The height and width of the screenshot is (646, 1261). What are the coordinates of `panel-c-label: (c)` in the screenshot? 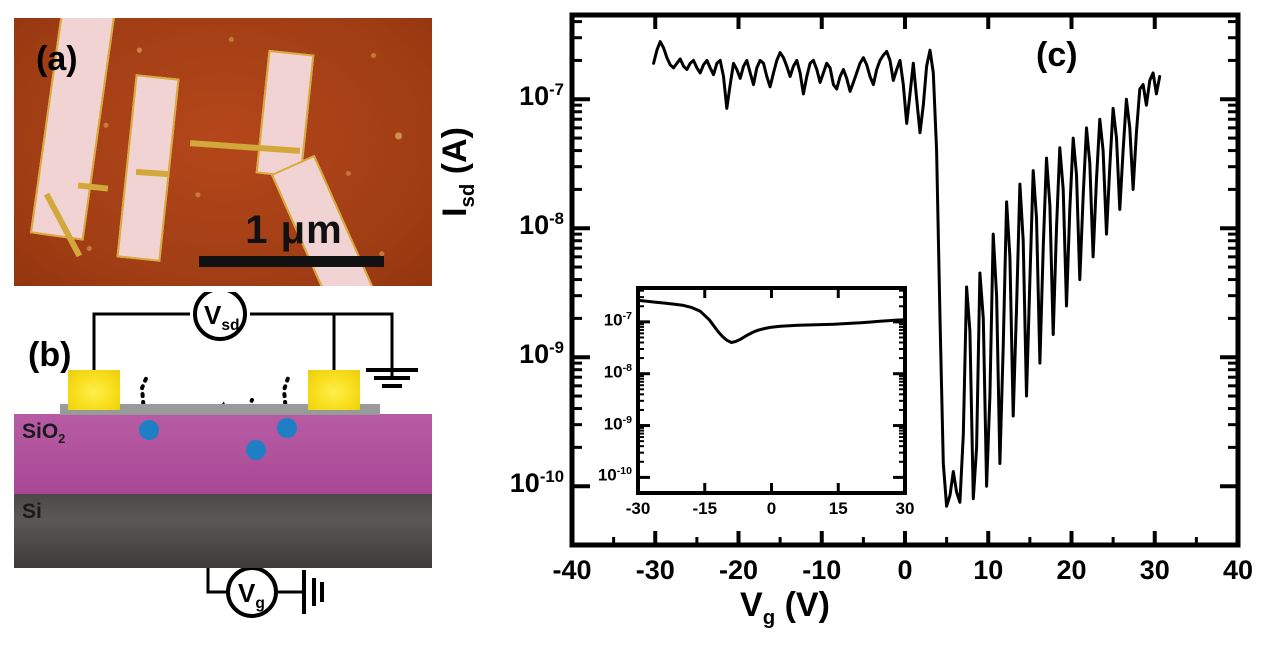 It's located at (1057, 55).